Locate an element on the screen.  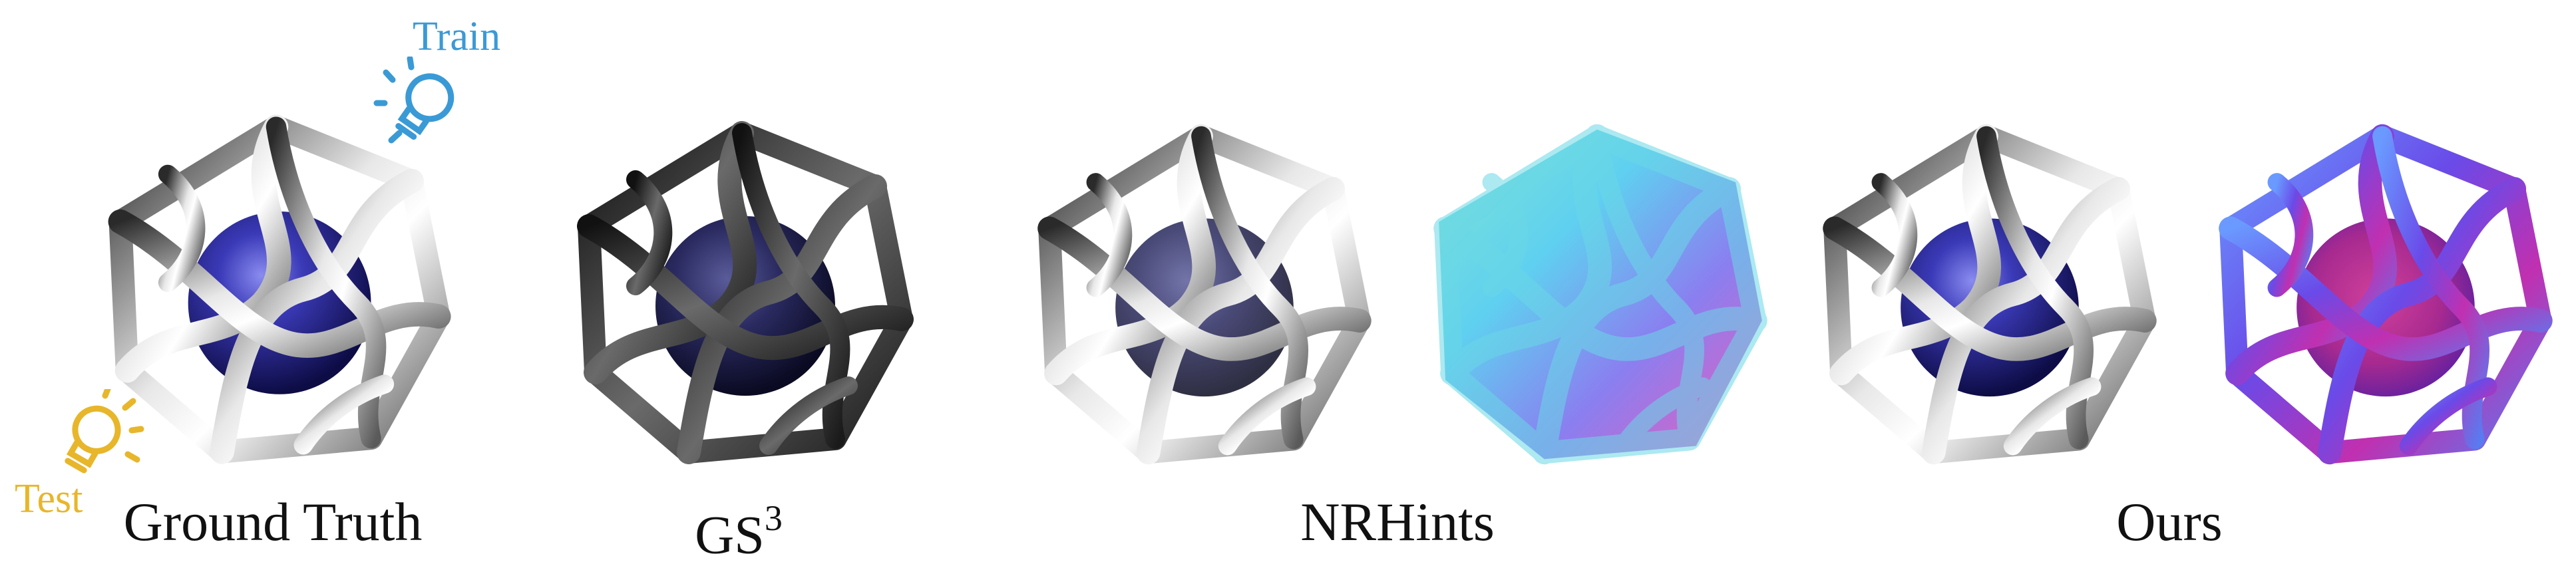
gs3-render is located at coordinates (742, 292).